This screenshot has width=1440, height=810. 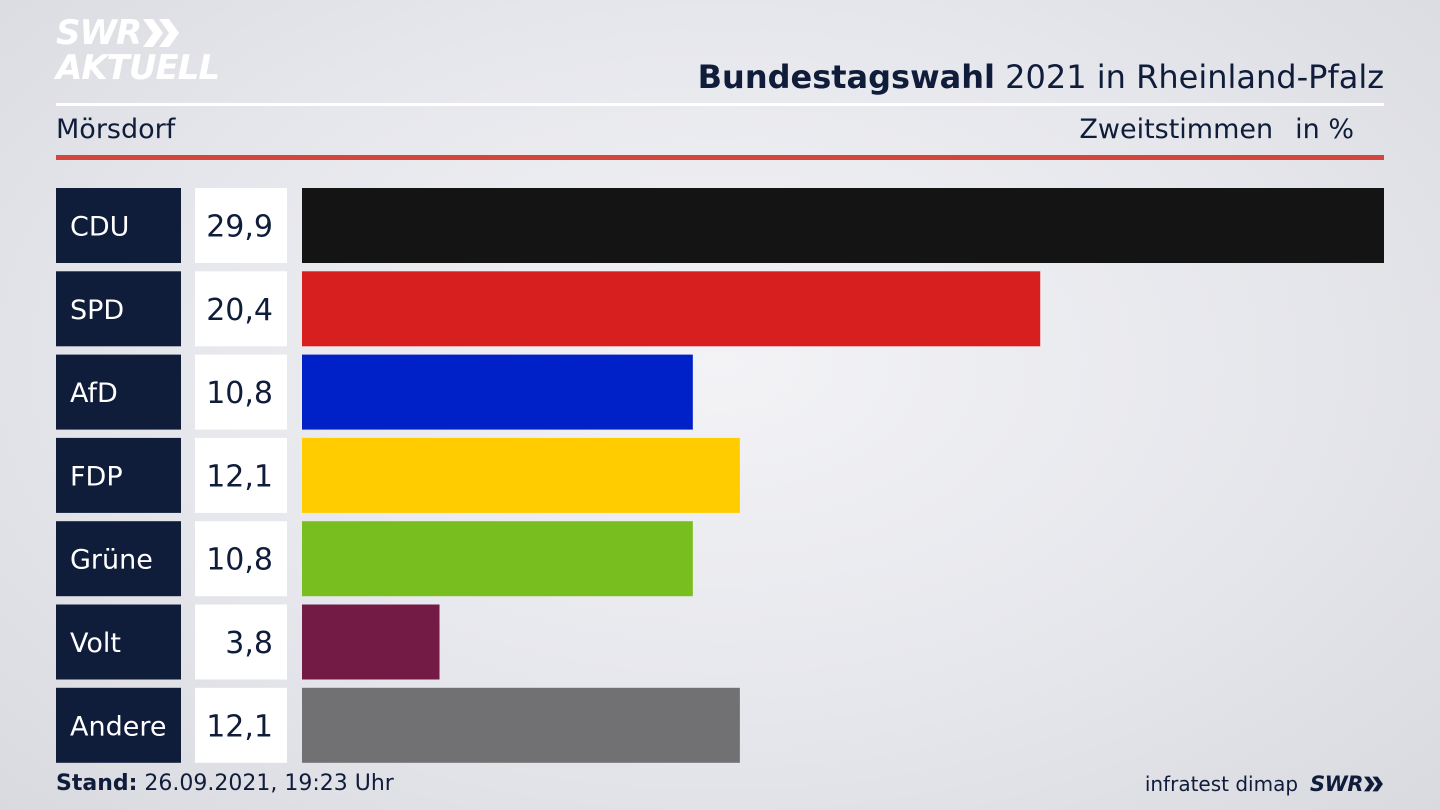 What do you see at coordinates (111, 560) in the screenshot?
I see `party-label-gr-ne: Grüne` at bounding box center [111, 560].